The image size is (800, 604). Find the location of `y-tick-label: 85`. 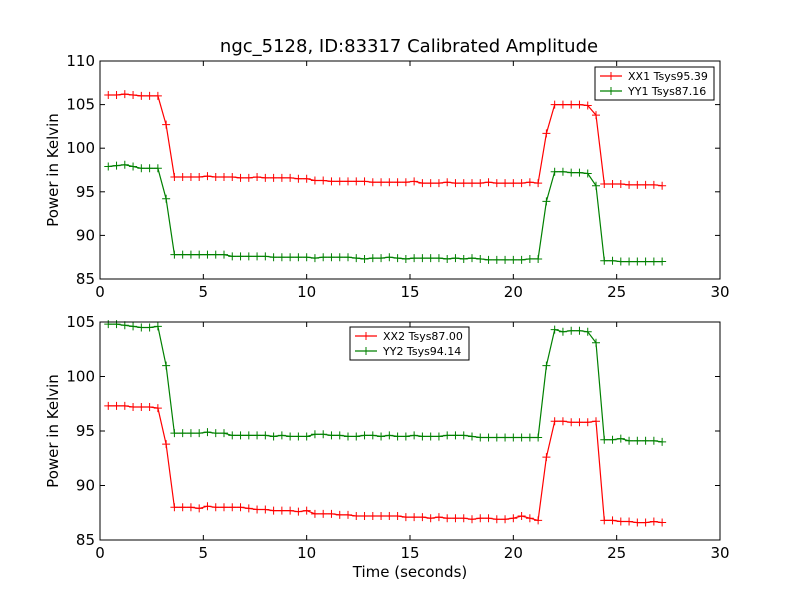

y-tick-label: 85 is located at coordinates (85, 279).